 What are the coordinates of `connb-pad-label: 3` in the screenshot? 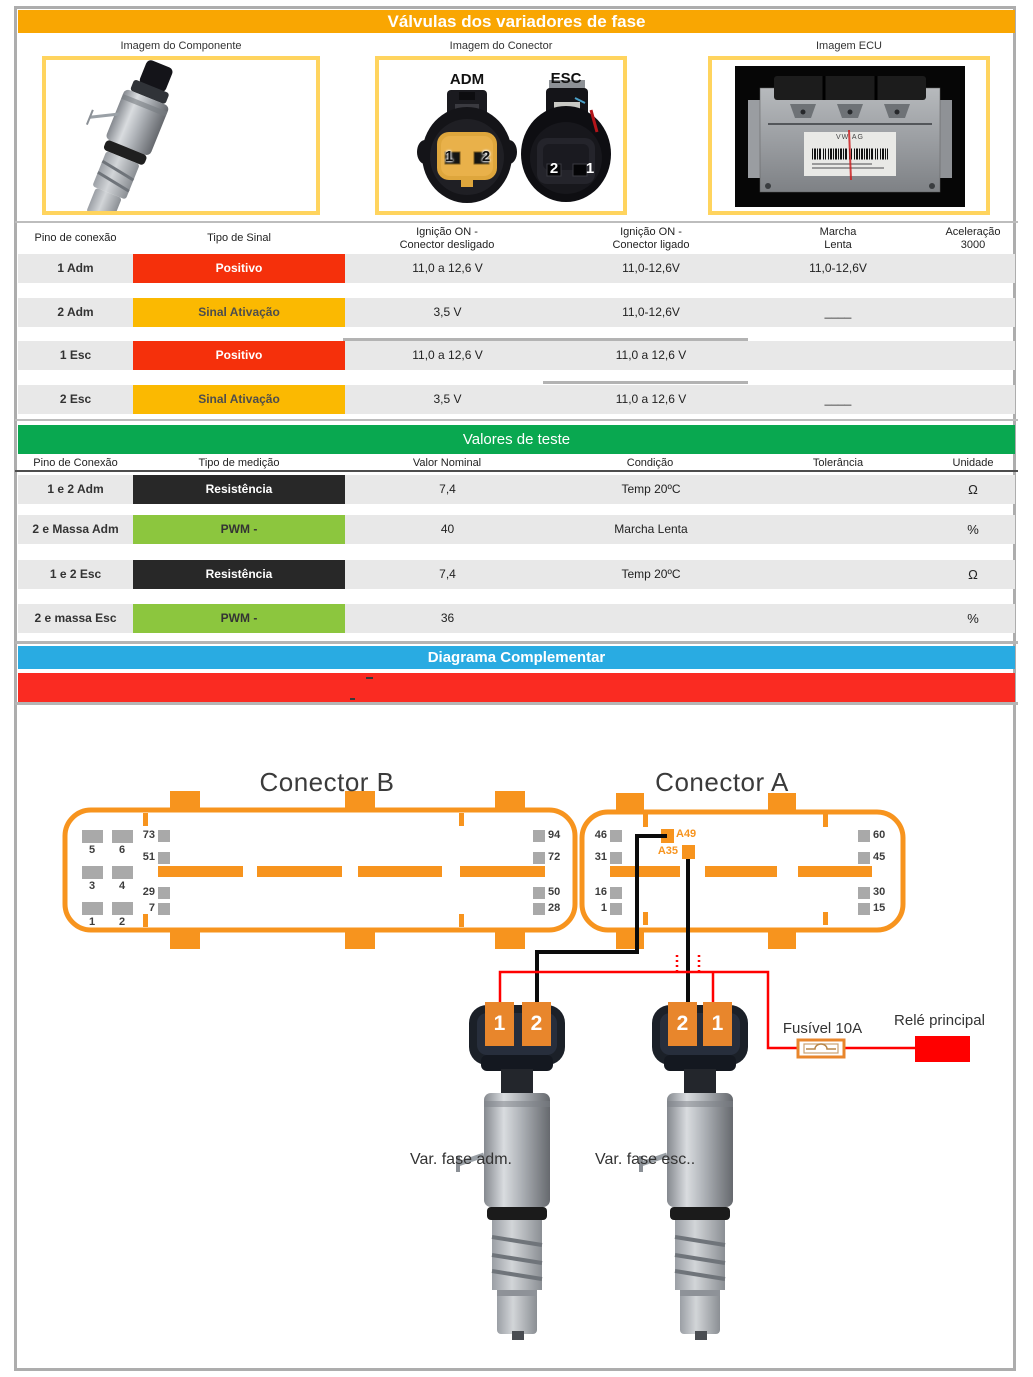 It's located at (92, 886).